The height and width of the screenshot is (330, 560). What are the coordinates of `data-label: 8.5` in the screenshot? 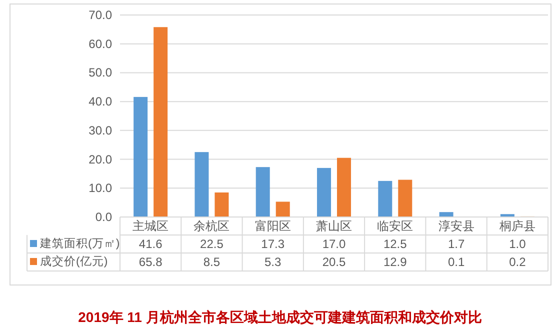 It's located at (211, 262).